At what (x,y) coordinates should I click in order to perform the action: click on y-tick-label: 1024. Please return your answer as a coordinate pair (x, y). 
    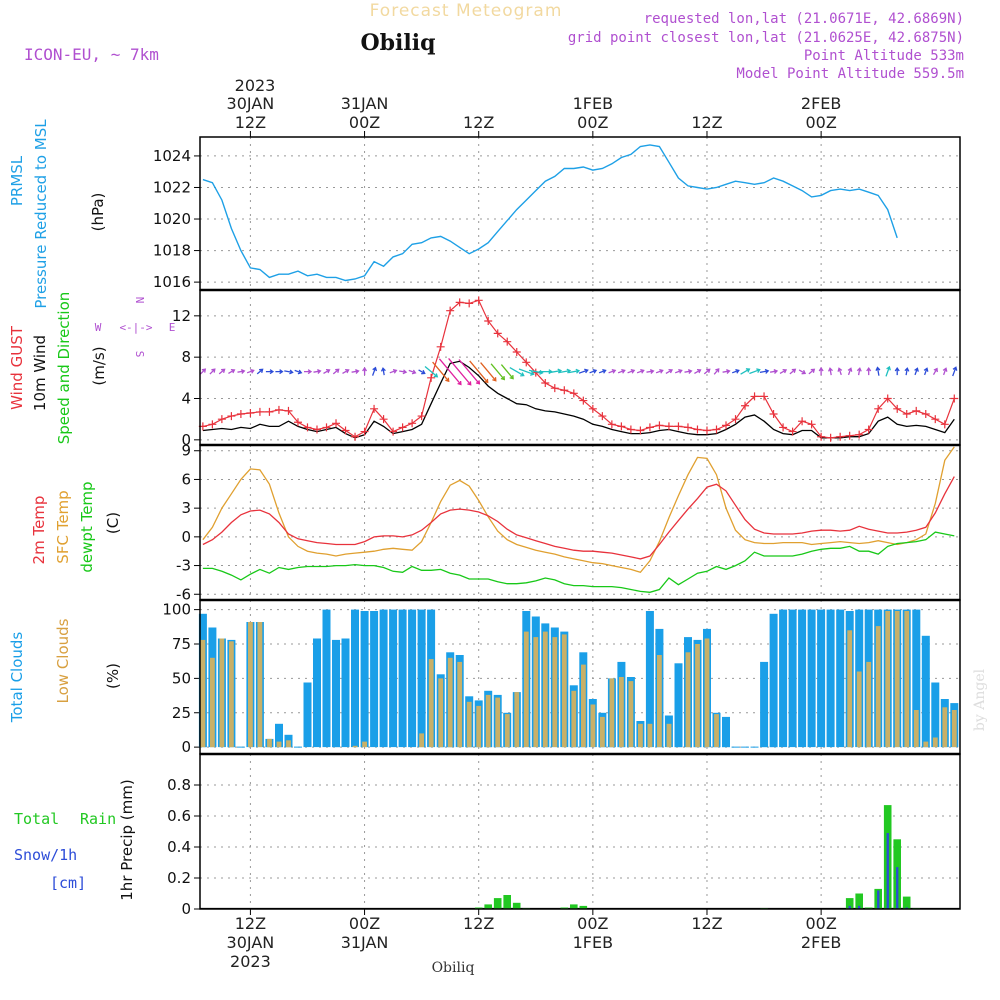
    Looking at the image, I should click on (172, 156).